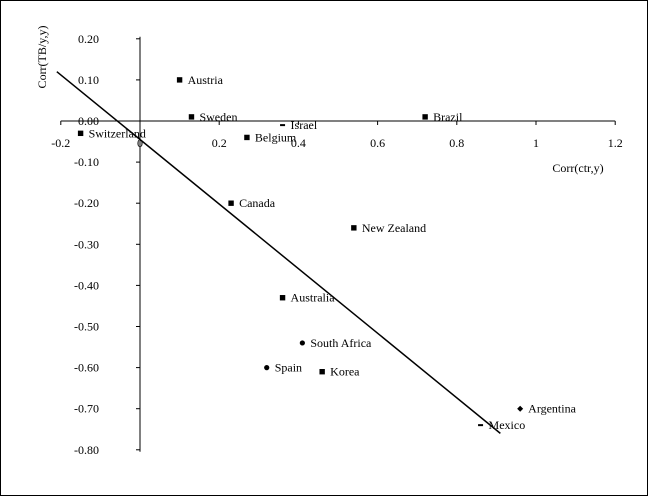 This screenshot has height=496, width=648. What do you see at coordinates (577, 168) in the screenshot?
I see `x-axis-title: Corr(ctr,y)` at bounding box center [577, 168].